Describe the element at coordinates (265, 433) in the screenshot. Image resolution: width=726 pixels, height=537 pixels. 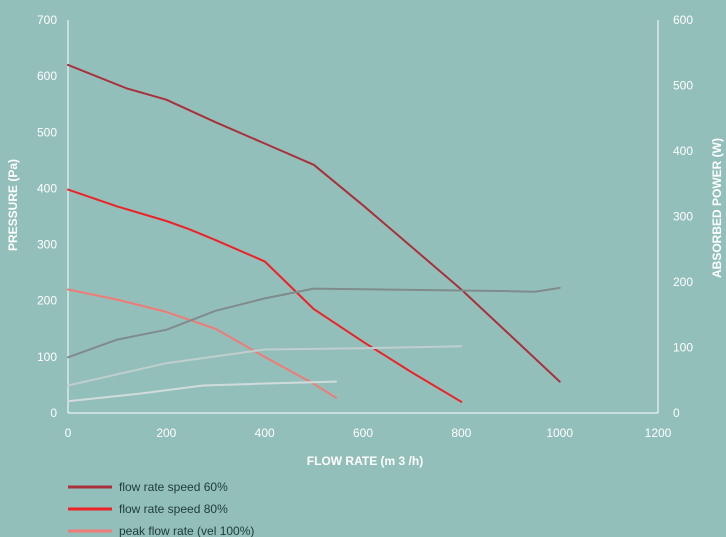
I see `x-tick-label: 400` at that location.